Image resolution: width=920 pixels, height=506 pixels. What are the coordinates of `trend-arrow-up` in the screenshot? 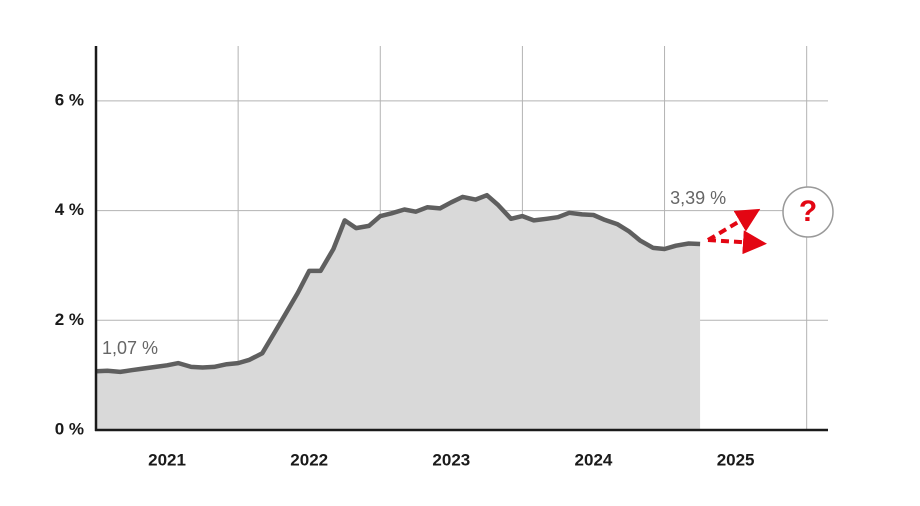 It's located at (733, 225).